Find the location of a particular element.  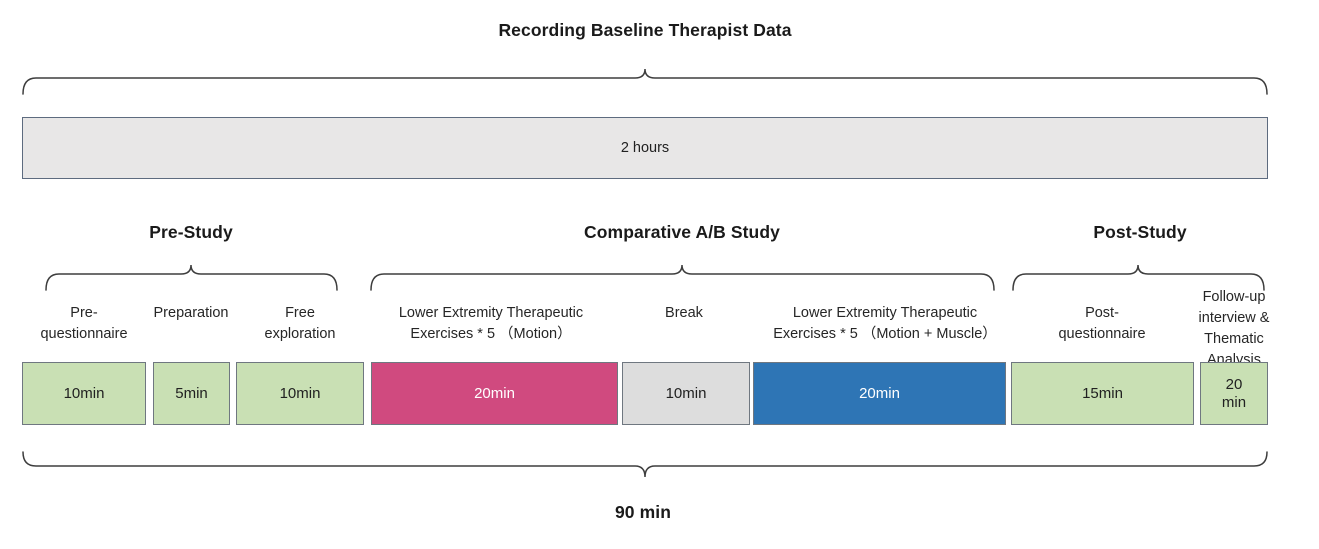

post-study-brace is located at coordinates (1138, 277).